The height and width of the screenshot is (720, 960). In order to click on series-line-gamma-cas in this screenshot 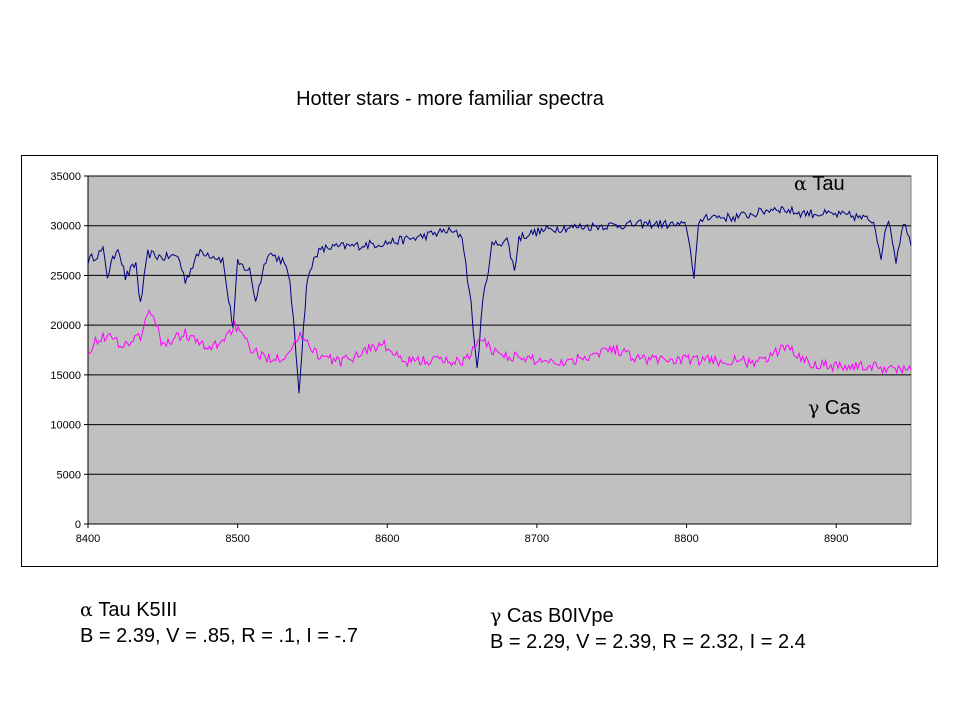, I will do `click(499, 342)`.